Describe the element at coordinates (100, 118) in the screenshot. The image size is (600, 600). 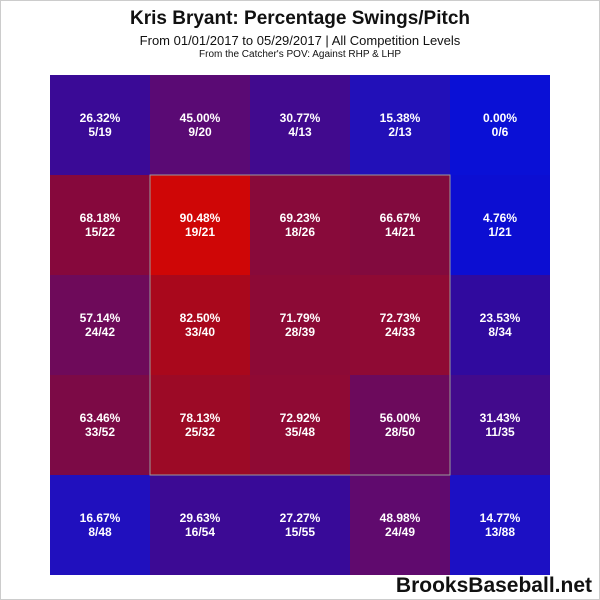
I see `cell-percentage-label: 26.32%` at that location.